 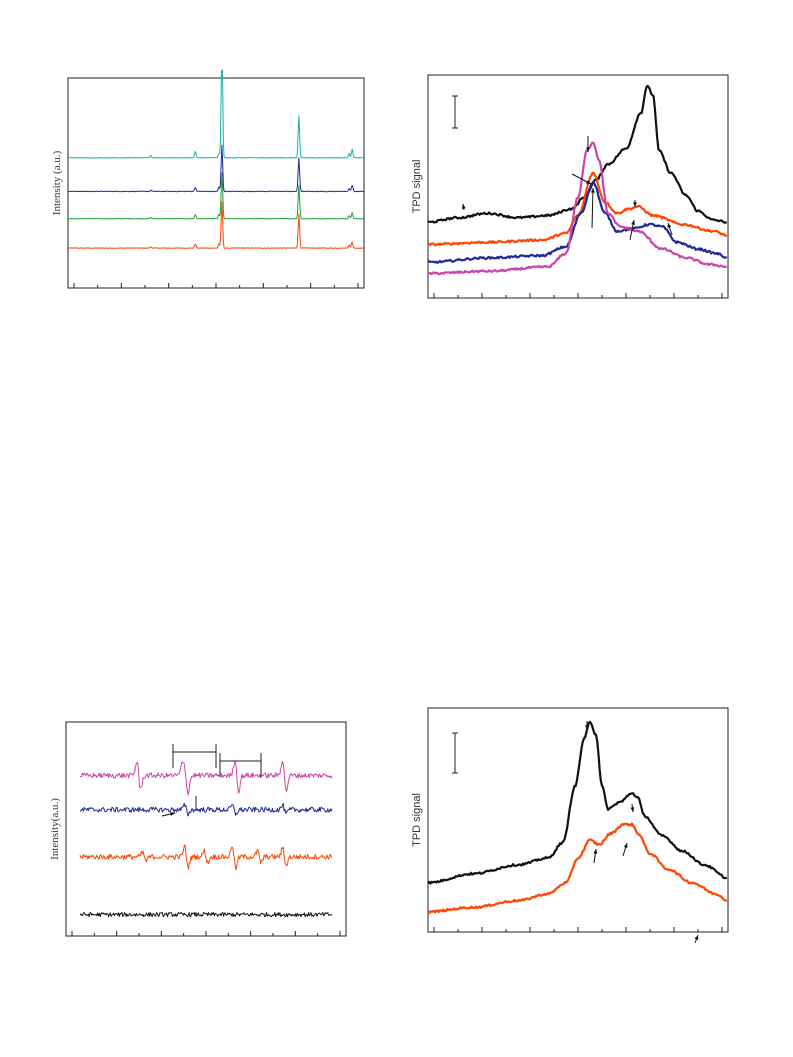 I want to click on y-axis-label: Intensity (a.u.), so click(x=57, y=182).